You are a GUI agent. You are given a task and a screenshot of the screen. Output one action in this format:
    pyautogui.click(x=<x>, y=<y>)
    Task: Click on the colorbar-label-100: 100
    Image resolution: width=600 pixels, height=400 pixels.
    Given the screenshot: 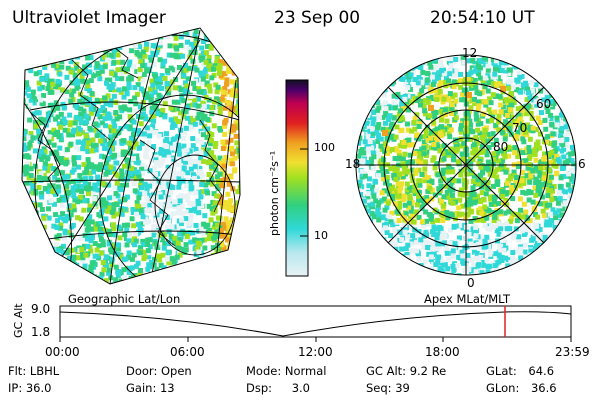 What is the action you would take?
    pyautogui.click(x=324, y=147)
    